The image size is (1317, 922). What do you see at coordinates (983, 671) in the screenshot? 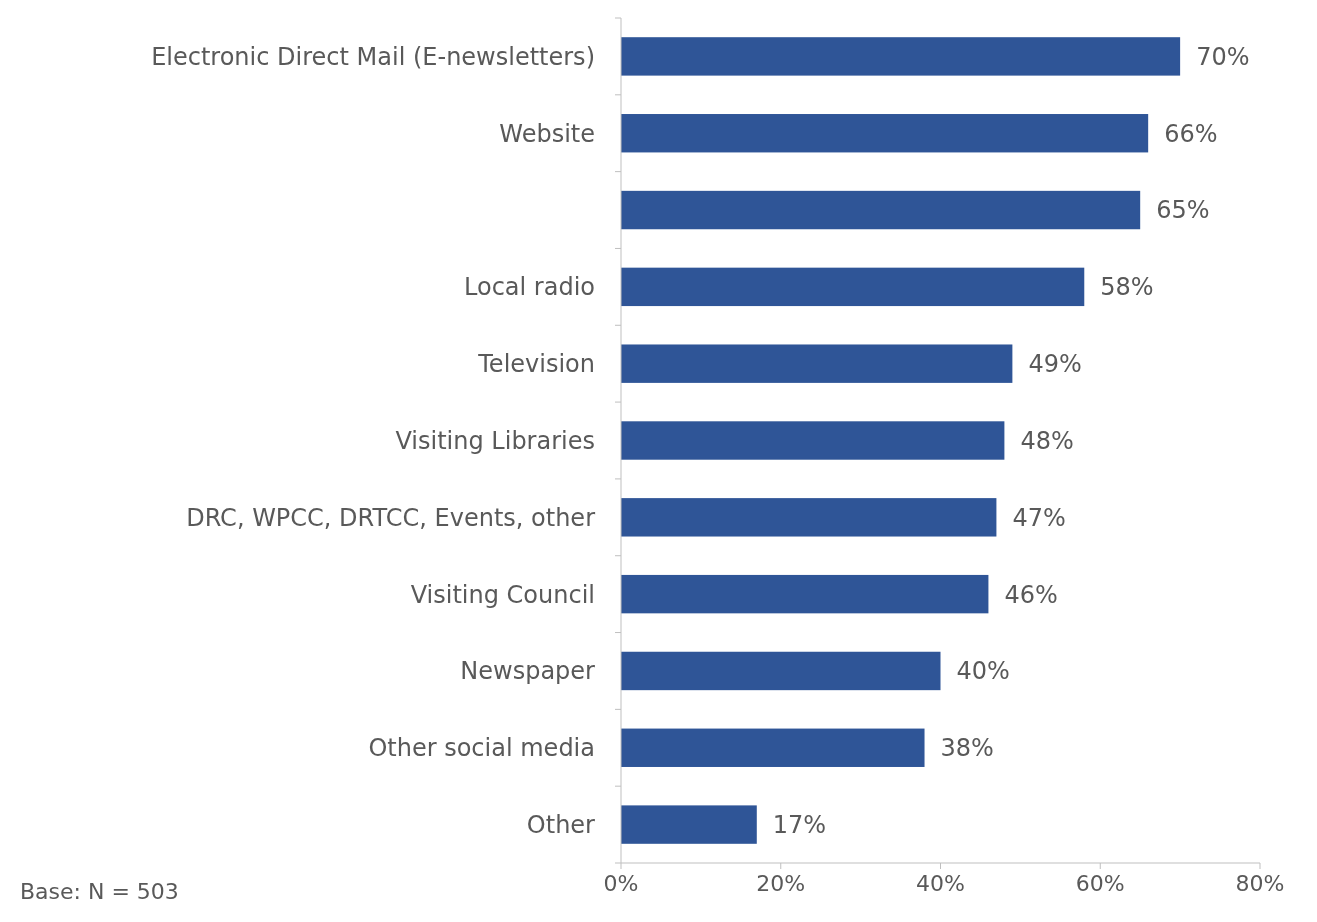
I see `data-label: 40%` at bounding box center [983, 671].